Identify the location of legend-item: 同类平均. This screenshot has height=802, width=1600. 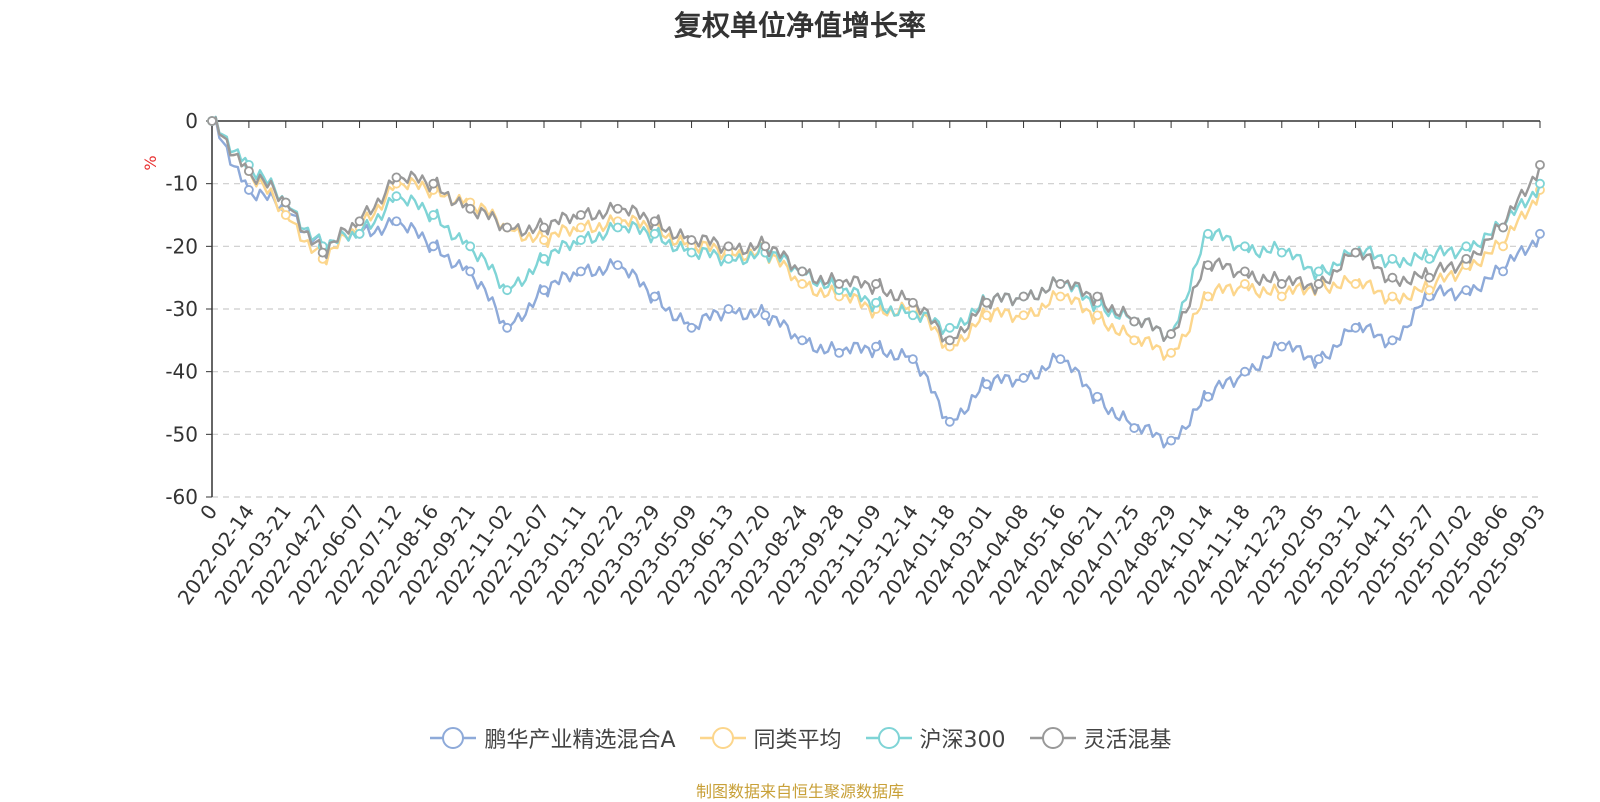
(770, 738).